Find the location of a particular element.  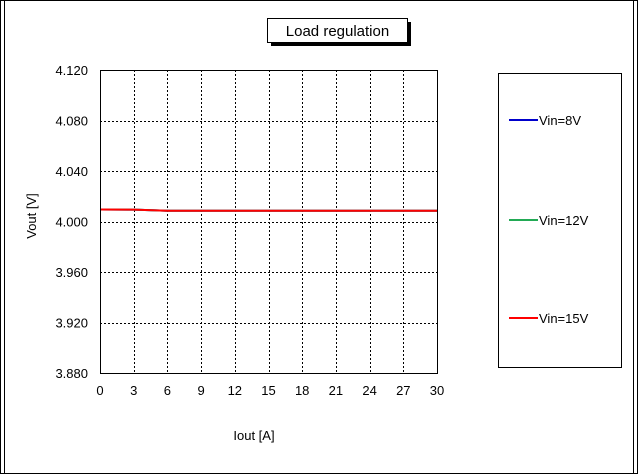

x-tick-label: 3 is located at coordinates (133, 390).